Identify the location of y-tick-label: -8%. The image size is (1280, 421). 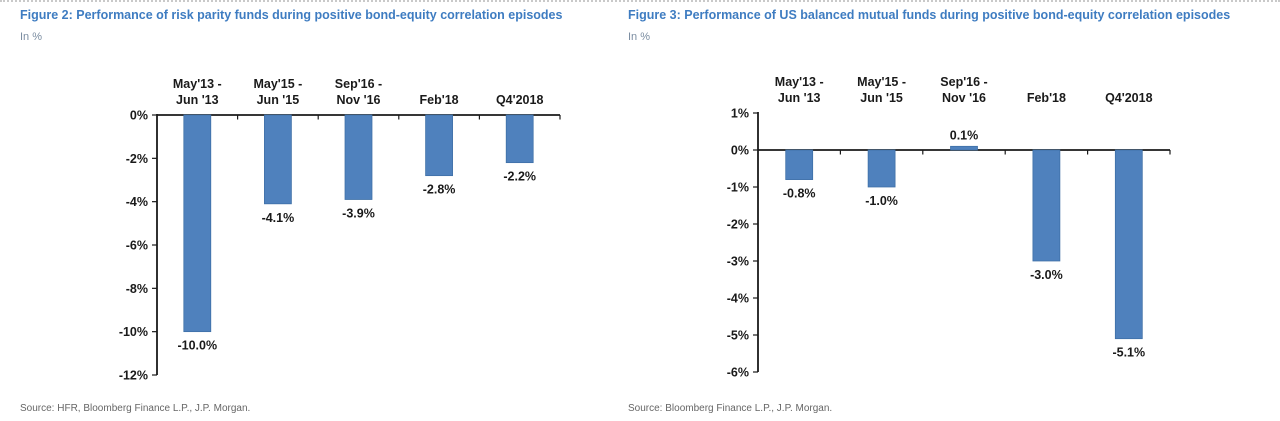
(137, 289).